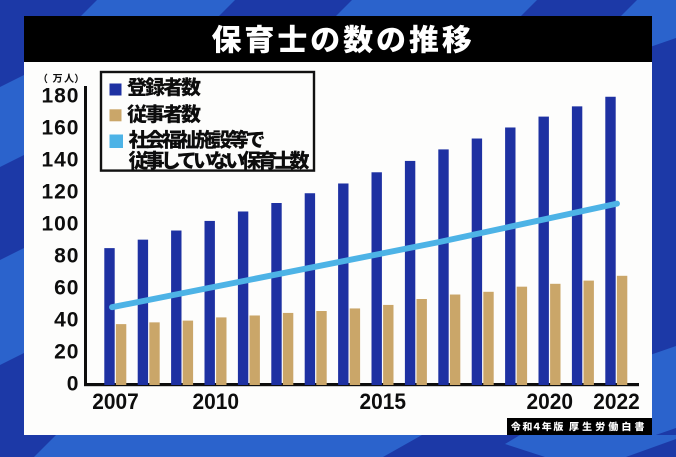 Image resolution: width=676 pixels, height=457 pixels. I want to click on svg-text: 0, so click(73, 384).